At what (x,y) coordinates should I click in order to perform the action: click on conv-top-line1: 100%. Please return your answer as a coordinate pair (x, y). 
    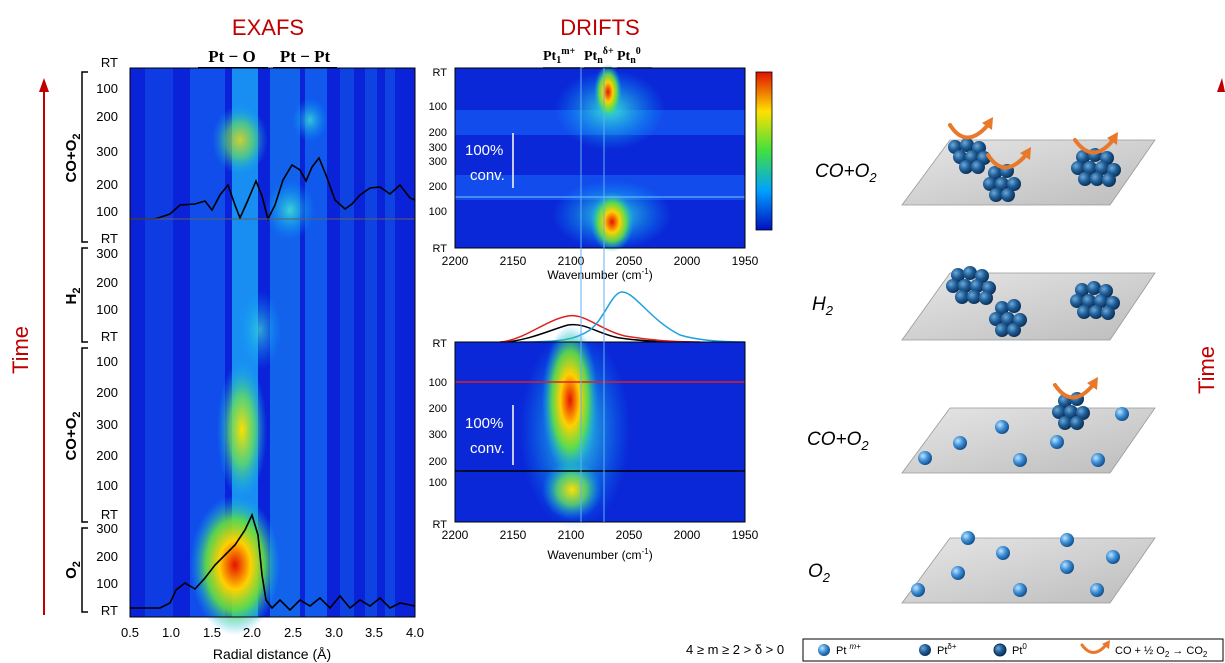
    Looking at the image, I should click on (484, 150).